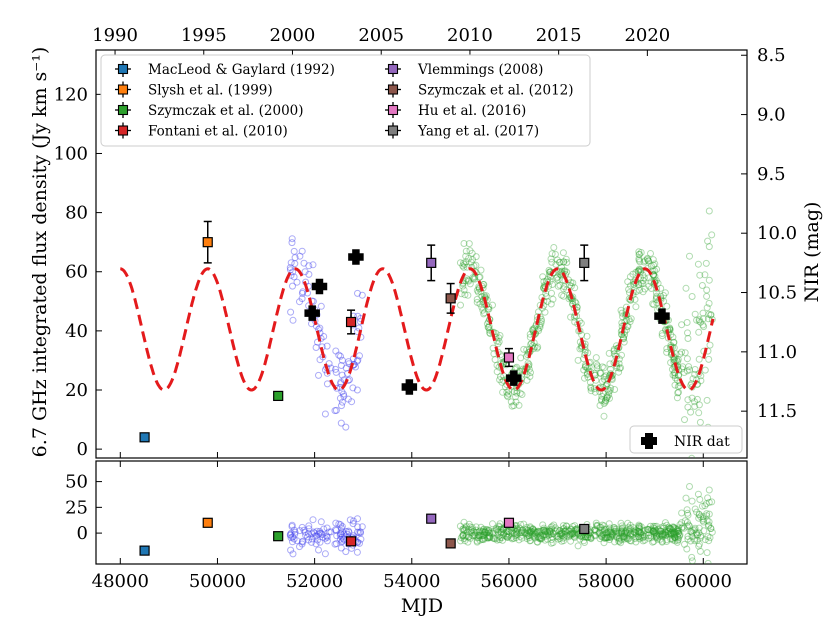  What do you see at coordinates (771, 174) in the screenshot?
I see `right-y-tick-label: 9.5` at bounding box center [771, 174].